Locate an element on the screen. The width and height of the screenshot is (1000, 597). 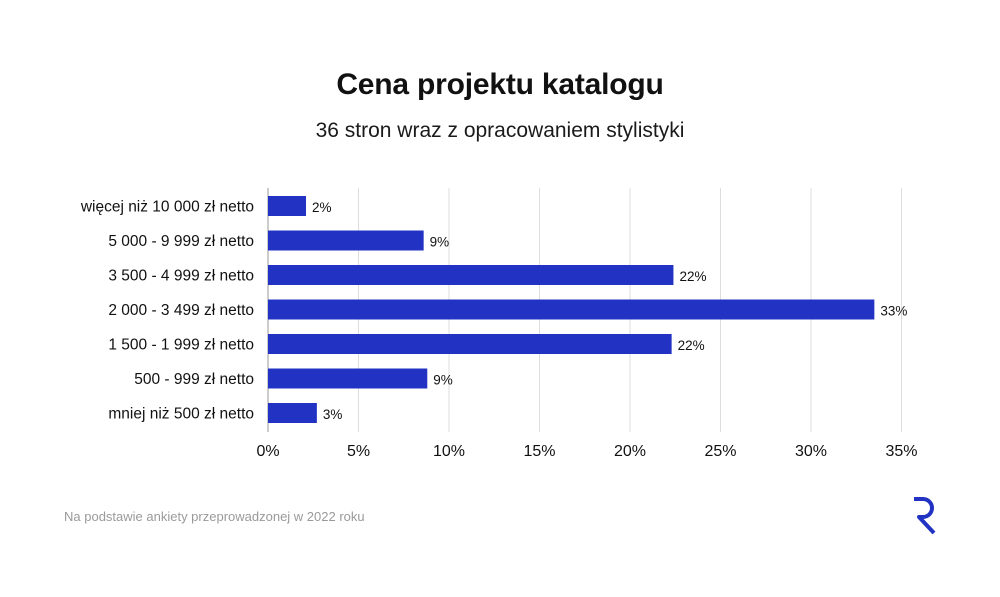
category-label: 5 000 - 9 999 zł netto is located at coordinates (181, 241).